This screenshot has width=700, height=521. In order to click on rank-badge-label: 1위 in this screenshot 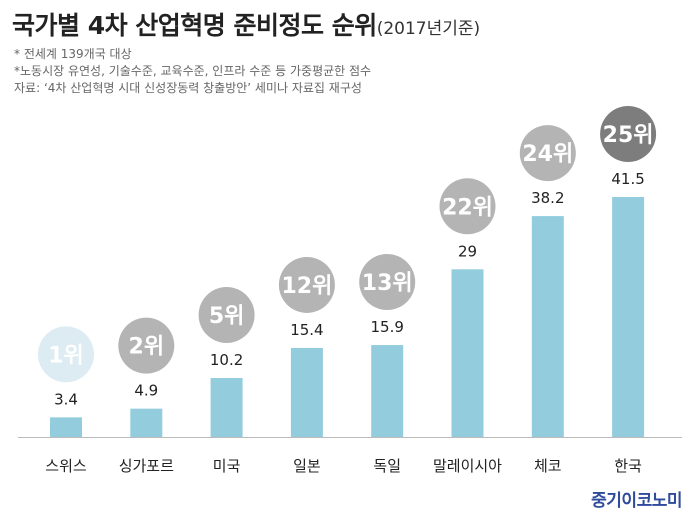, I will do `click(66, 355)`.